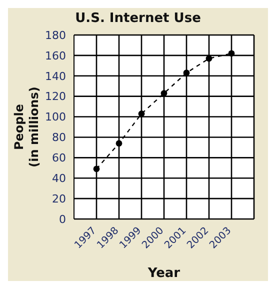  Describe the element at coordinates (59, 137) in the screenshot. I see `y-tick-label: 80` at that location.